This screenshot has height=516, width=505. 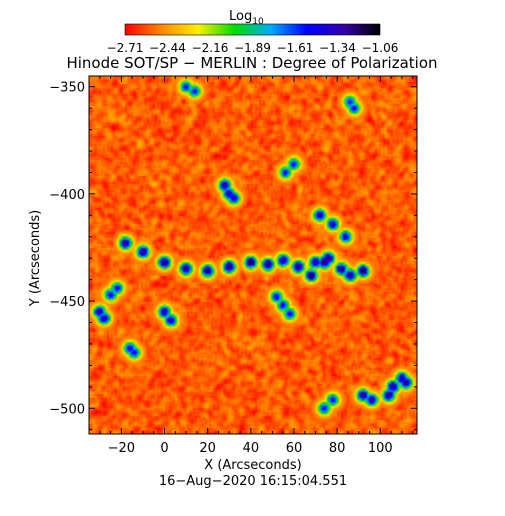 What do you see at coordinates (295, 48) in the screenshot?
I see `colorbar-tick-label: −1.61` at bounding box center [295, 48].